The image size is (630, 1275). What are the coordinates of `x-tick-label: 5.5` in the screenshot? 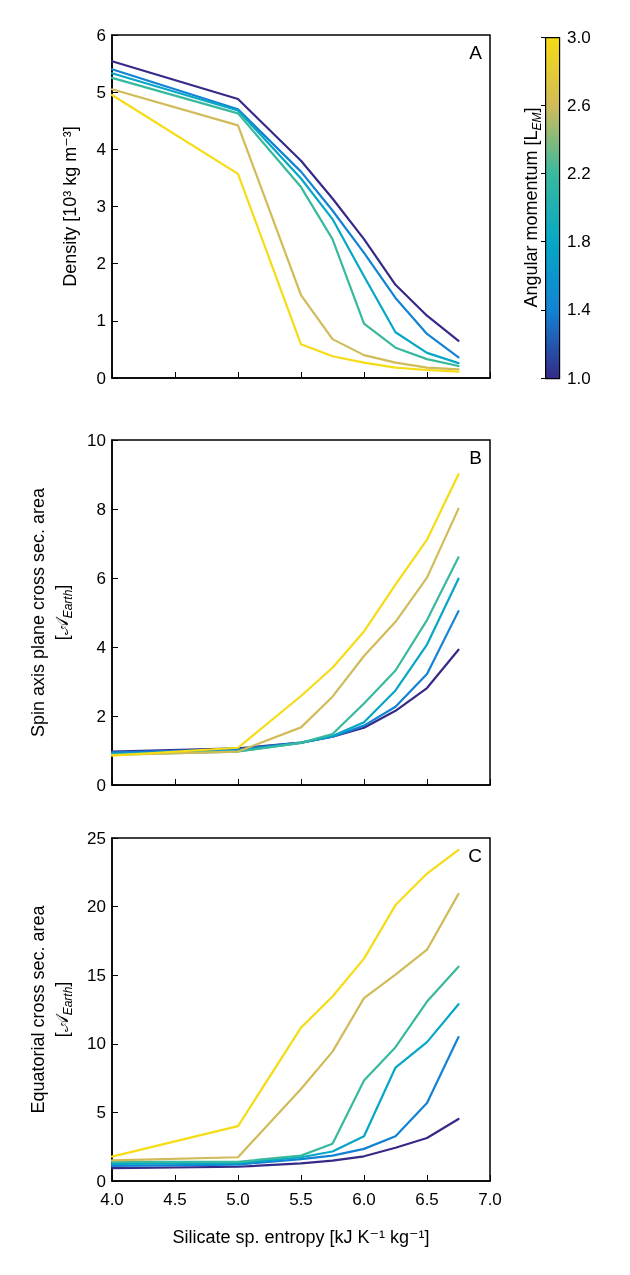 It's located at (301, 1199).